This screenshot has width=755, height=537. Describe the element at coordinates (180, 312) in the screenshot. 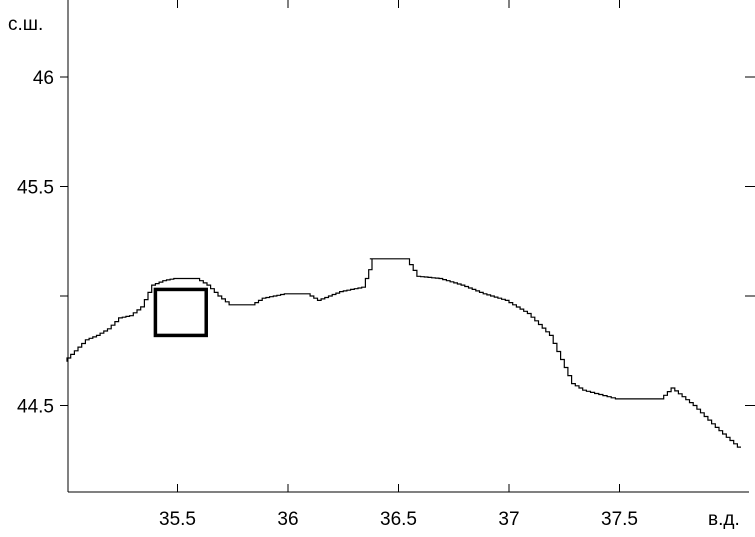

I see `study-area-box` at that location.